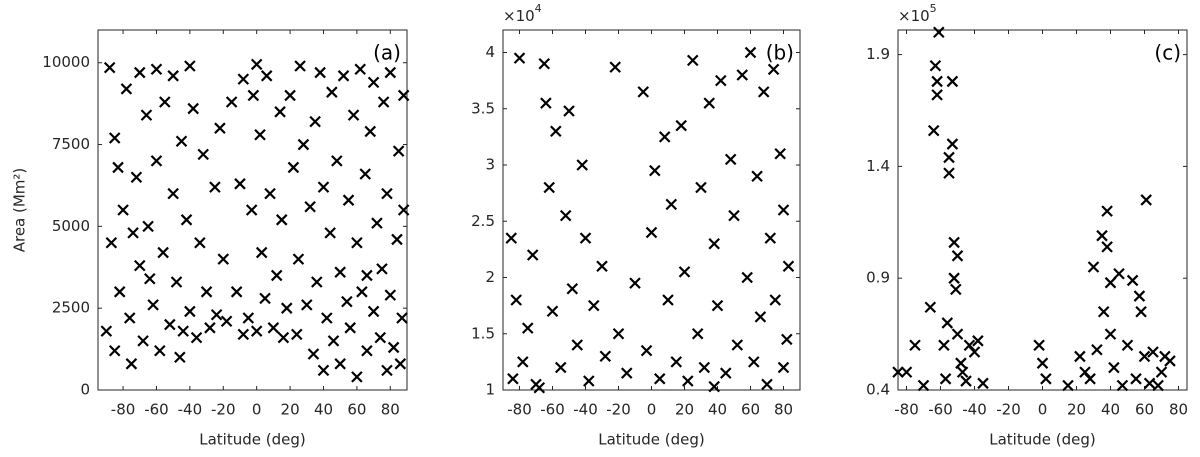 The width and height of the screenshot is (1200, 457). What do you see at coordinates (1076, 410) in the screenshot?
I see `x-tick-label: 20` at bounding box center [1076, 410].